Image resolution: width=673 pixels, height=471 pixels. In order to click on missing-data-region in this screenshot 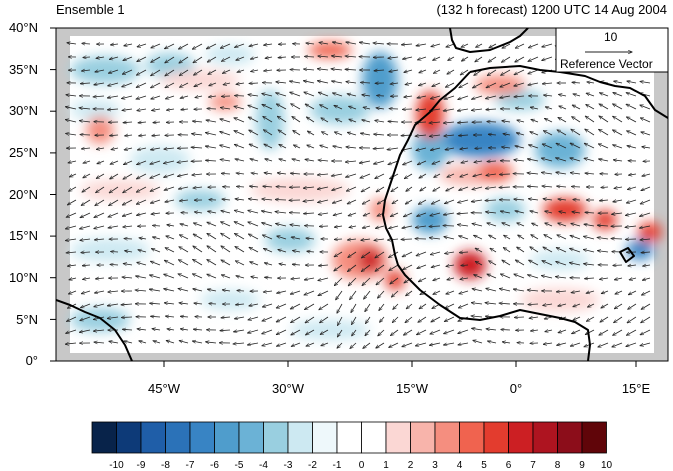, I will do `click(661, 194)`.